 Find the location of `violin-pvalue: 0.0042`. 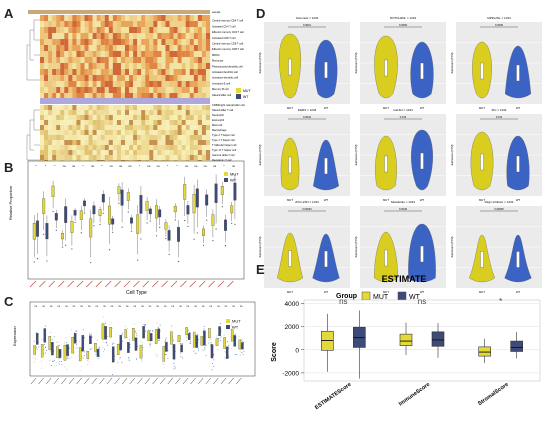

violin-pvalue: 0.0042 is located at coordinates (307, 117).